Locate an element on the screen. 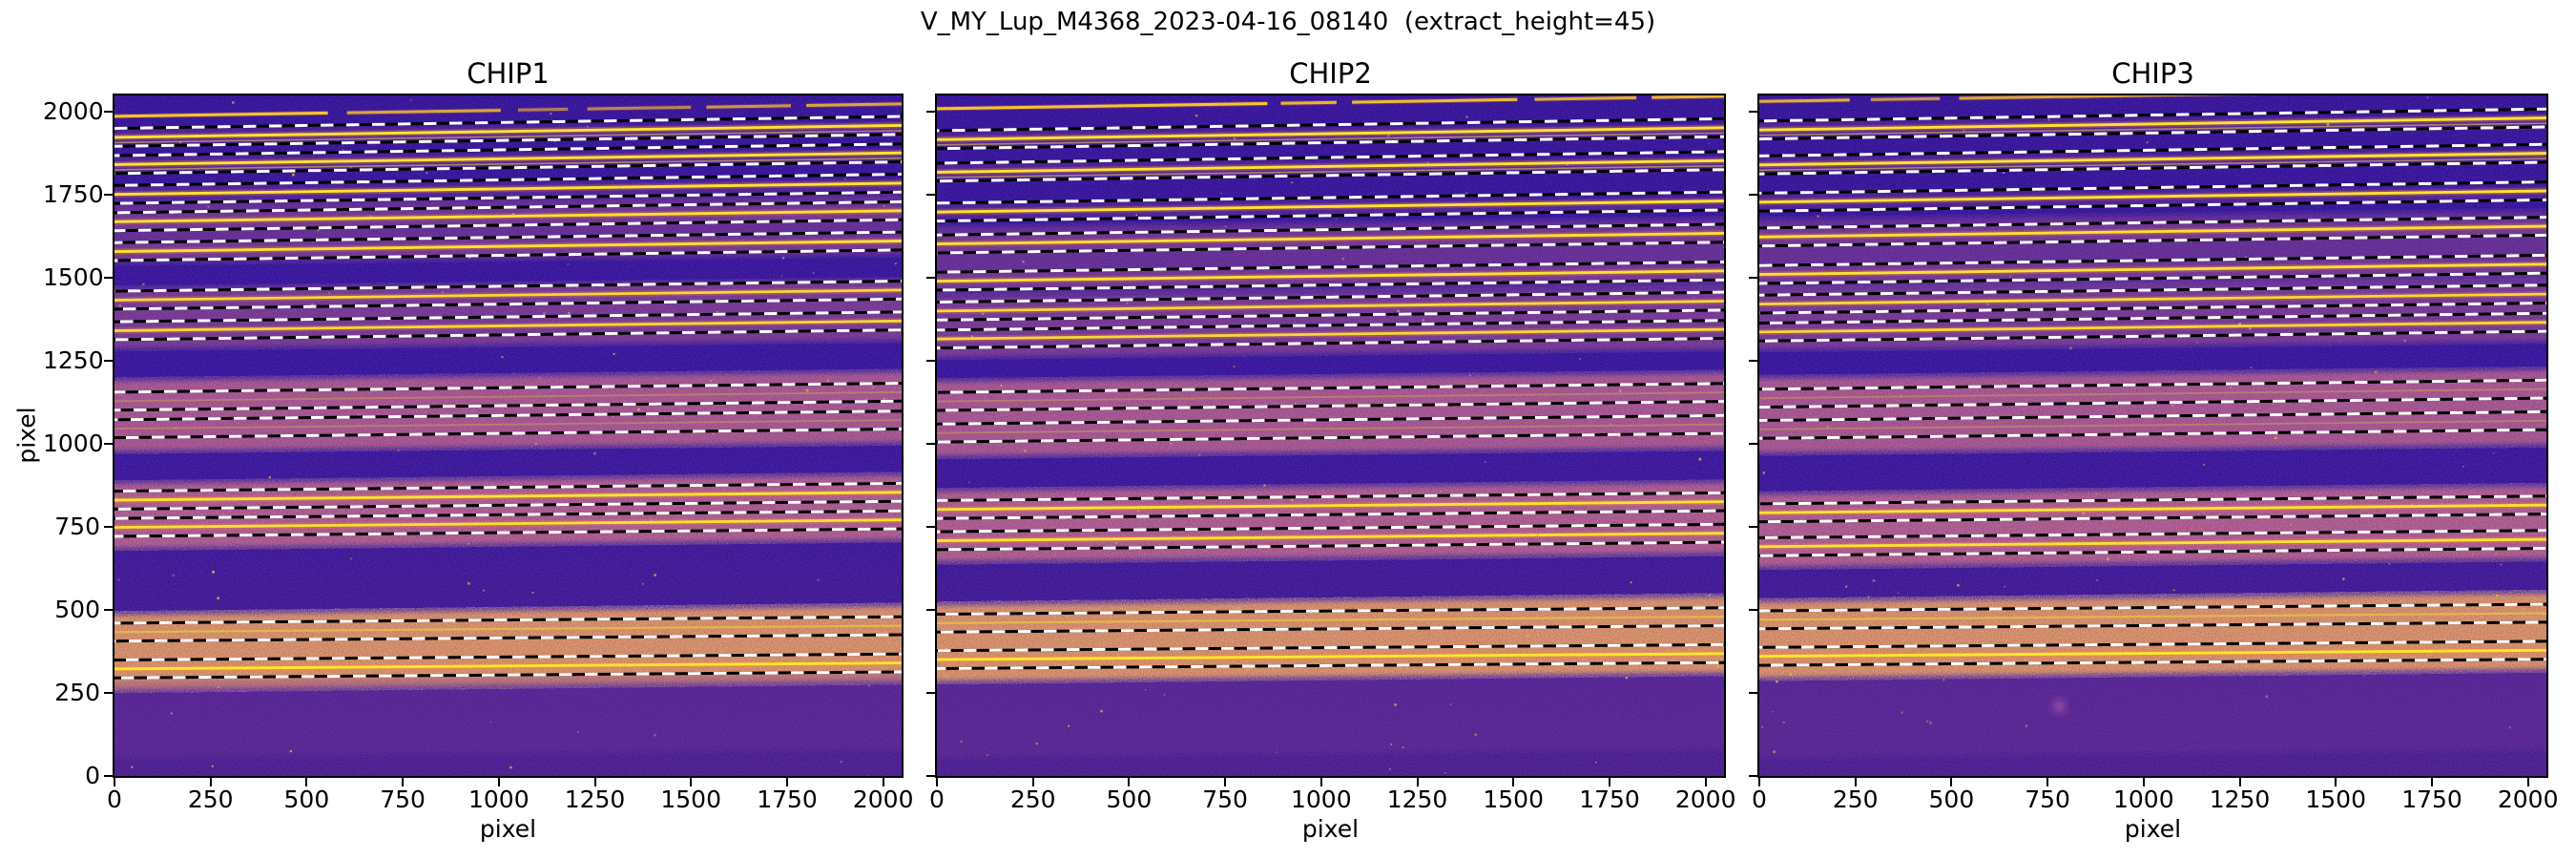 The width and height of the screenshot is (2576, 859). y-tick-label: 250 is located at coordinates (77, 692).